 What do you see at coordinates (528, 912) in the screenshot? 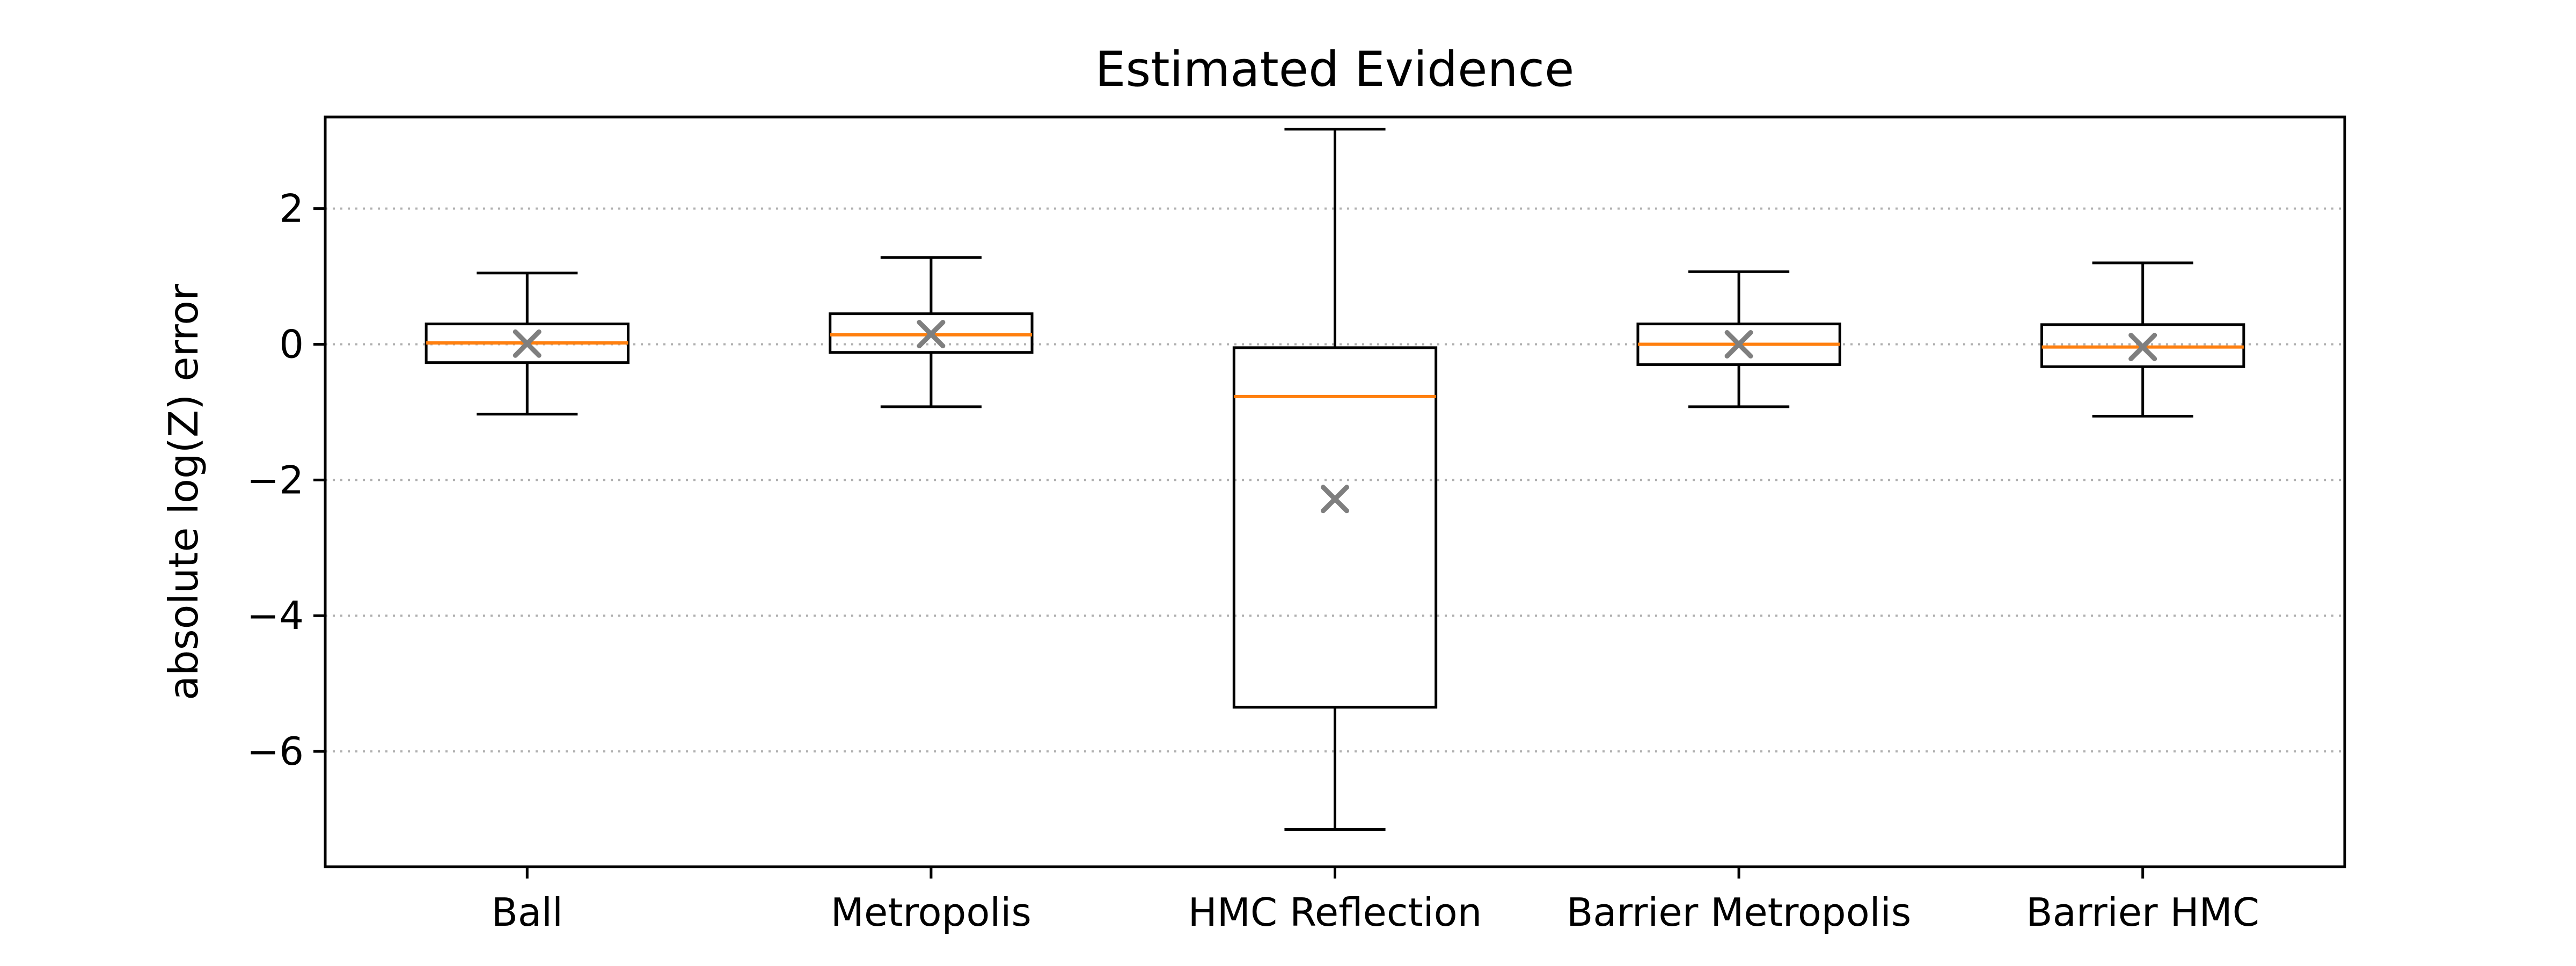
I see `x-tick-label: Ball` at bounding box center [528, 912].